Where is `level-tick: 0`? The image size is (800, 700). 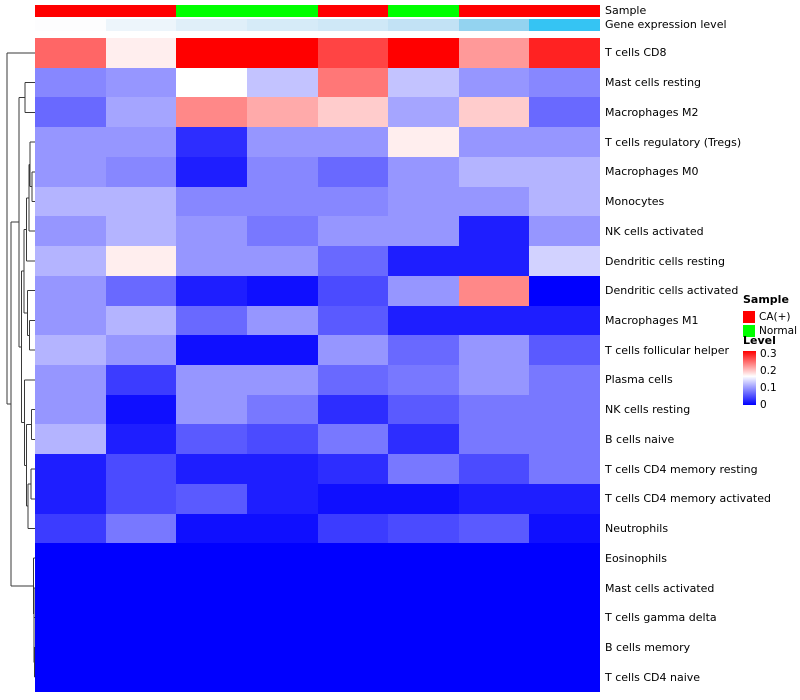 level-tick: 0 is located at coordinates (763, 405).